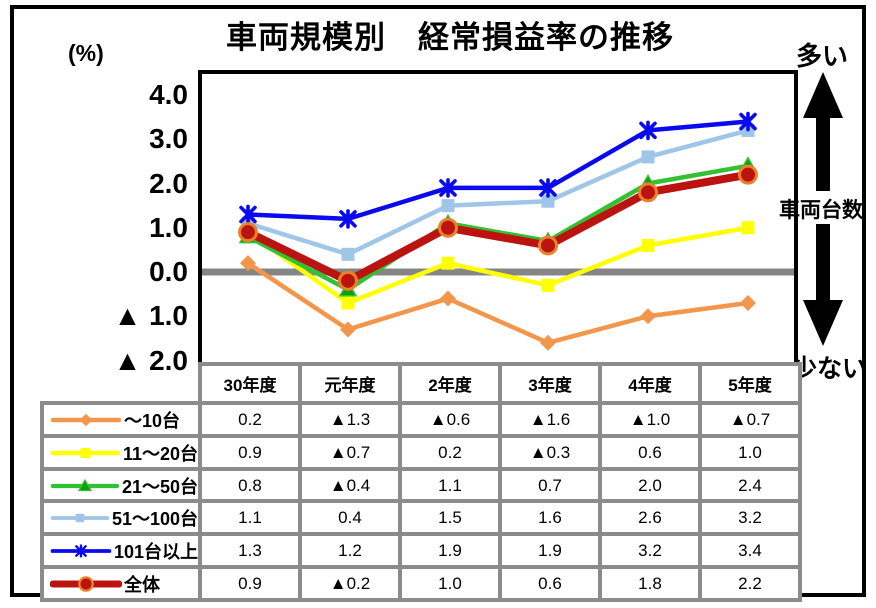 Image resolution: width=876 pixels, height=608 pixels. Describe the element at coordinates (450, 517) in the screenshot. I see `table-cell: 1.5` at that location.